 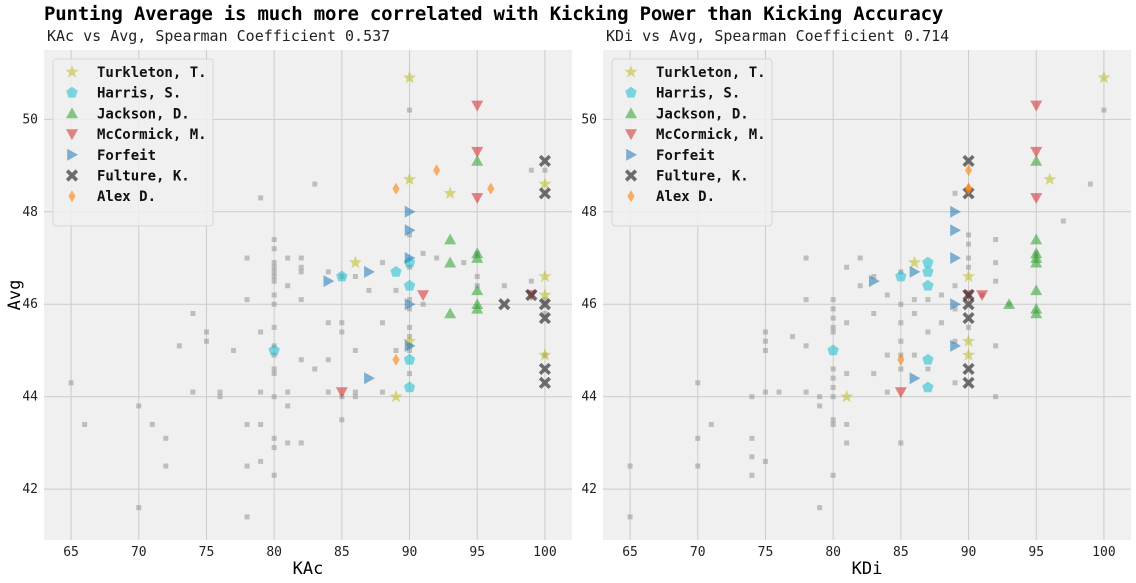 I want to click on chart-subtitle: KDi vs Avg, Spearman Coefficient 0.714, so click(x=777, y=36).